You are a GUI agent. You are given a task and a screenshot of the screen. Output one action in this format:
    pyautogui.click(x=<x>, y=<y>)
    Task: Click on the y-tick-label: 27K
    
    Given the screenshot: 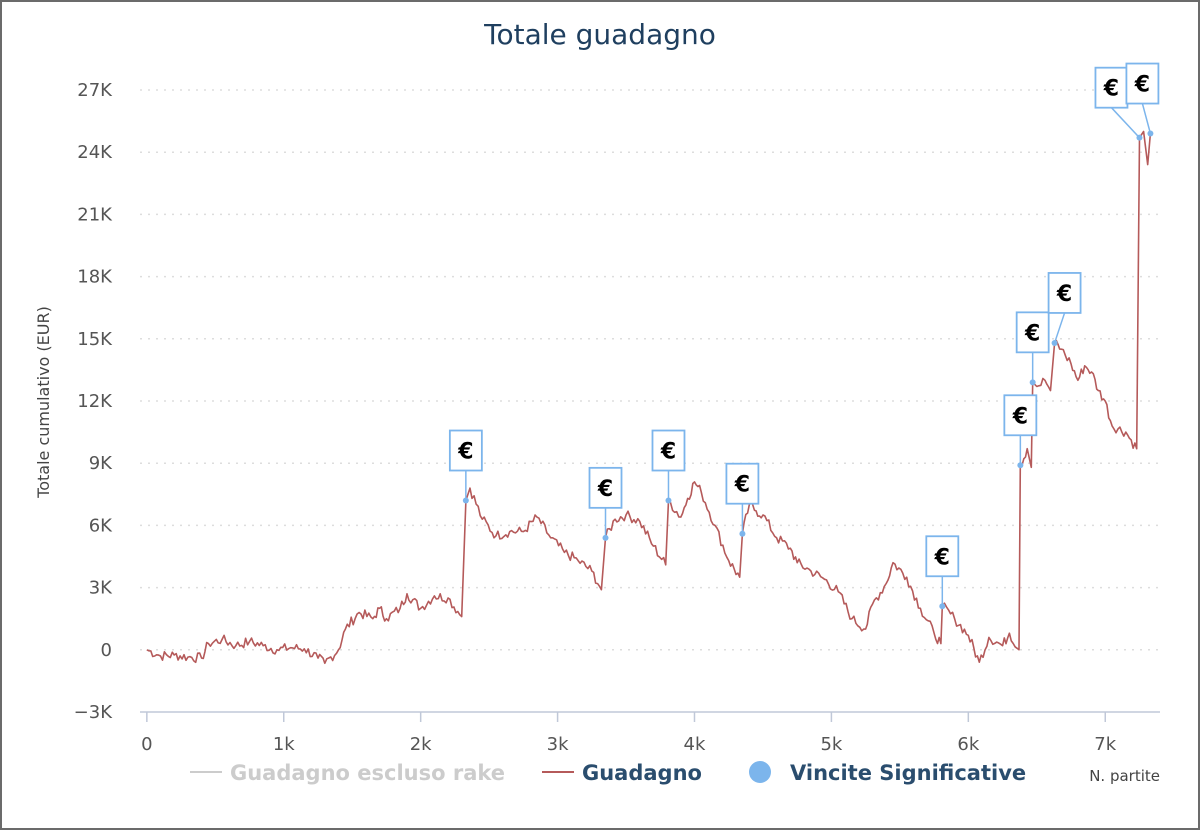 What is the action you would take?
    pyautogui.click(x=95, y=90)
    